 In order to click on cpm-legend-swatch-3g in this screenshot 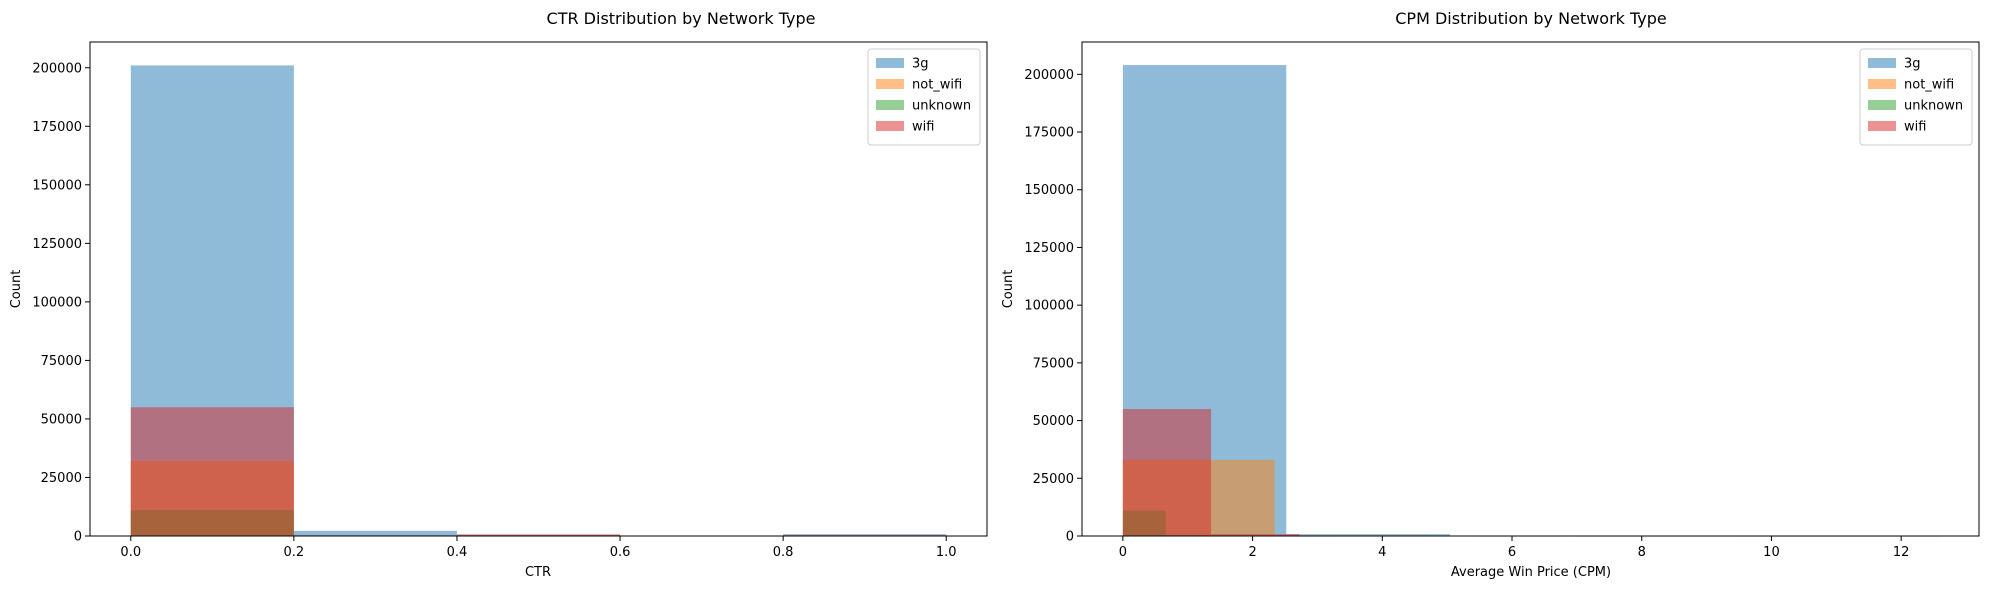, I will do `click(1882, 63)`.